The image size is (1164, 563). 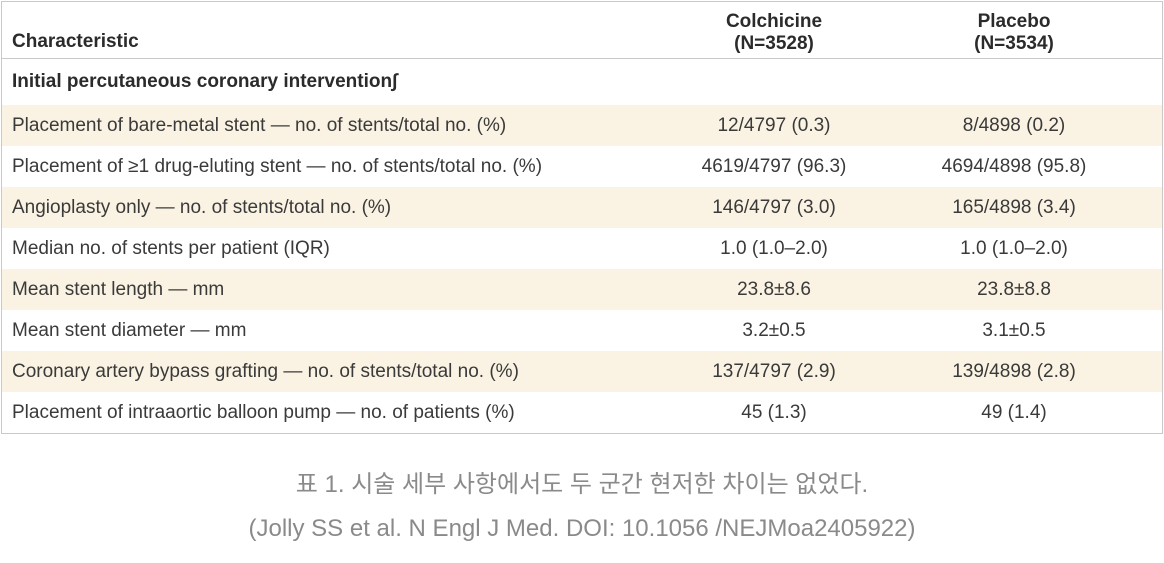 I want to click on row-value-colchicine: 146/4797 (3.0), so click(x=774, y=207).